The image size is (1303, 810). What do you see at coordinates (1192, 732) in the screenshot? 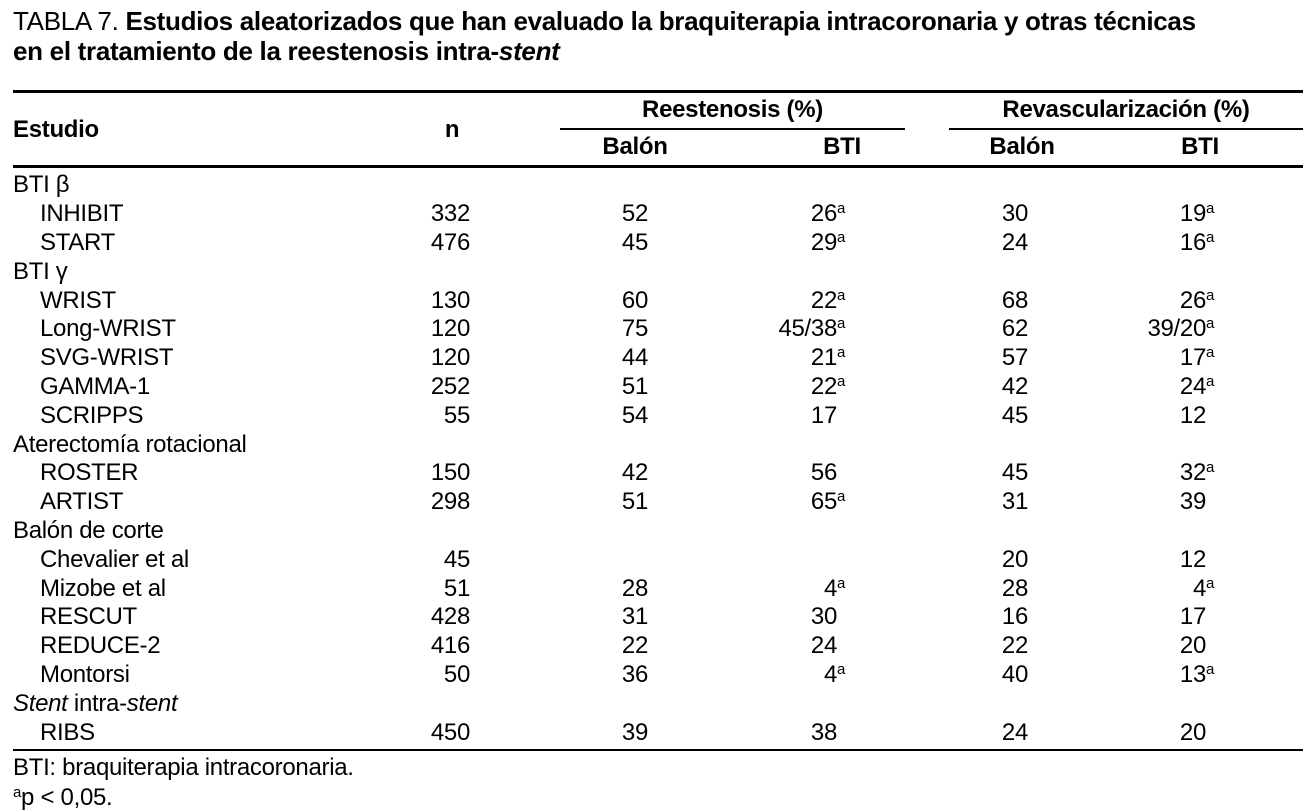
I see `cell-revascularizacion-bti: 20` at bounding box center [1192, 732].